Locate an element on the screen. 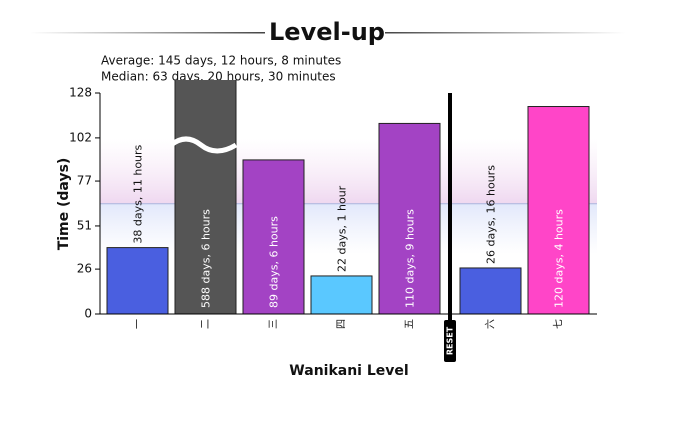 The height and width of the screenshot is (423, 690). x-tick-label: 六 is located at coordinates (491, 324).